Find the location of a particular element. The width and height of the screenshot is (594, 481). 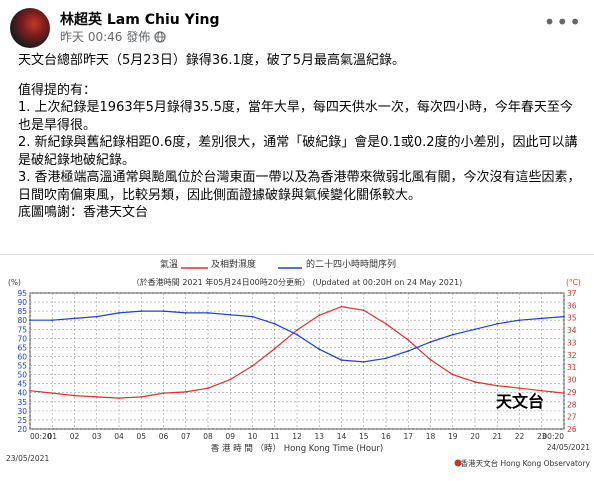

right-tick-label: 26 is located at coordinates (572, 429).